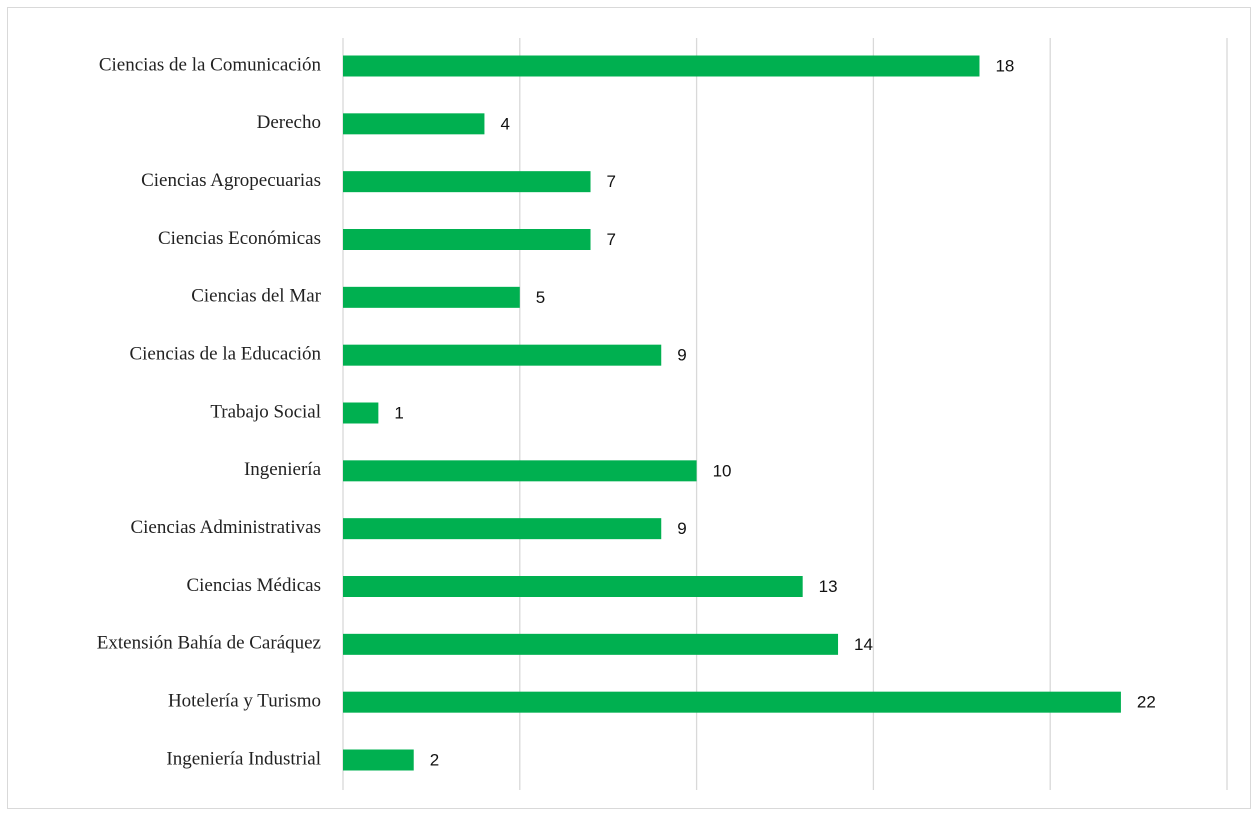 The image size is (1258, 816). What do you see at coordinates (289, 122) in the screenshot?
I see `y-tick-label: Derecho` at bounding box center [289, 122].